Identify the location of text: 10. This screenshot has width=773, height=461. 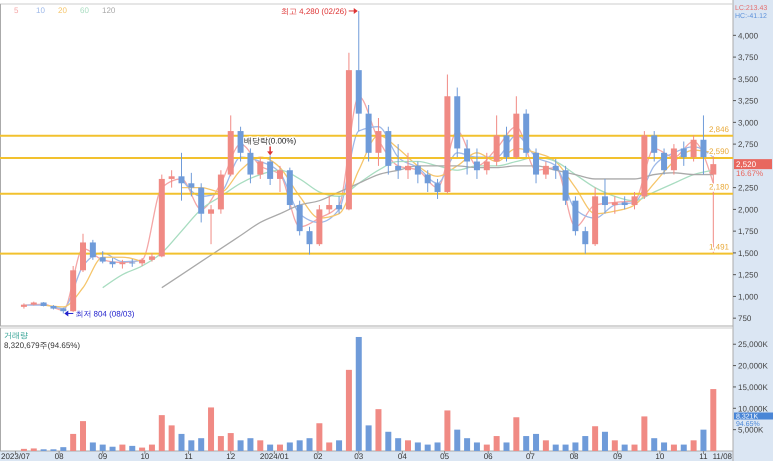
(41, 10).